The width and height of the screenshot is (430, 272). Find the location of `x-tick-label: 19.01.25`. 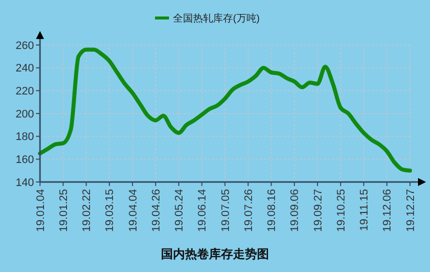

x-tick-label: 19.01.25 is located at coordinates (64, 210).